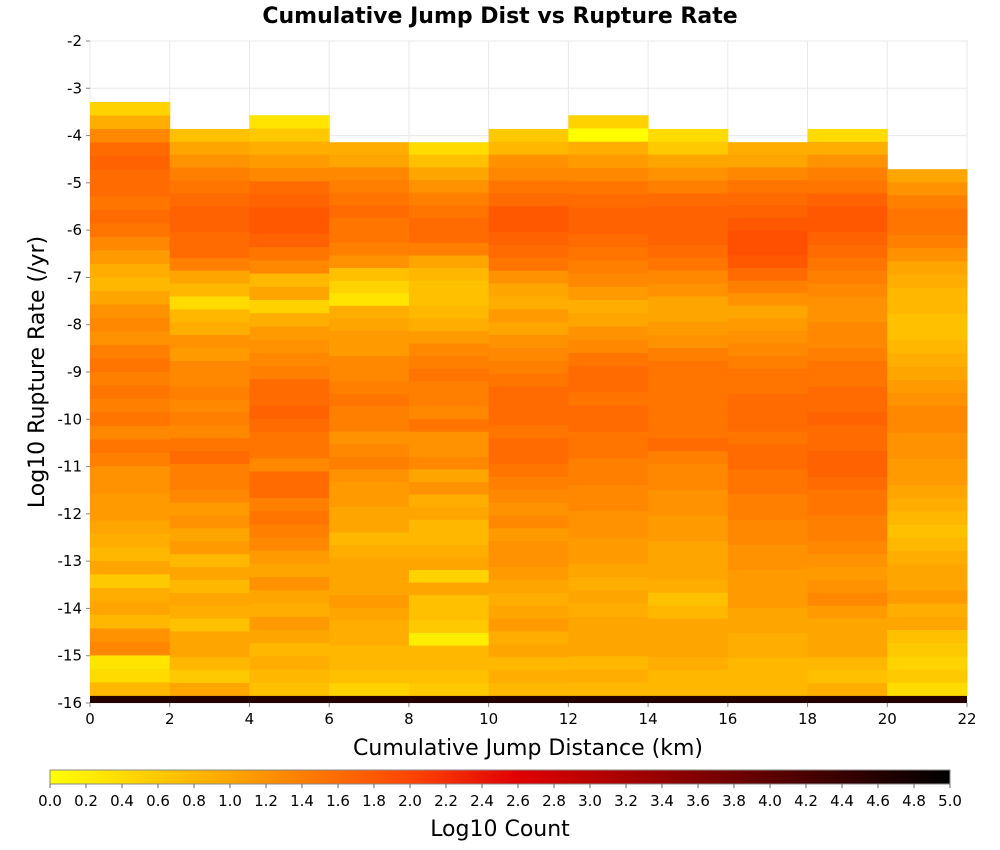  I want to click on colorbar-tick-label: 2.2, so click(446, 801).